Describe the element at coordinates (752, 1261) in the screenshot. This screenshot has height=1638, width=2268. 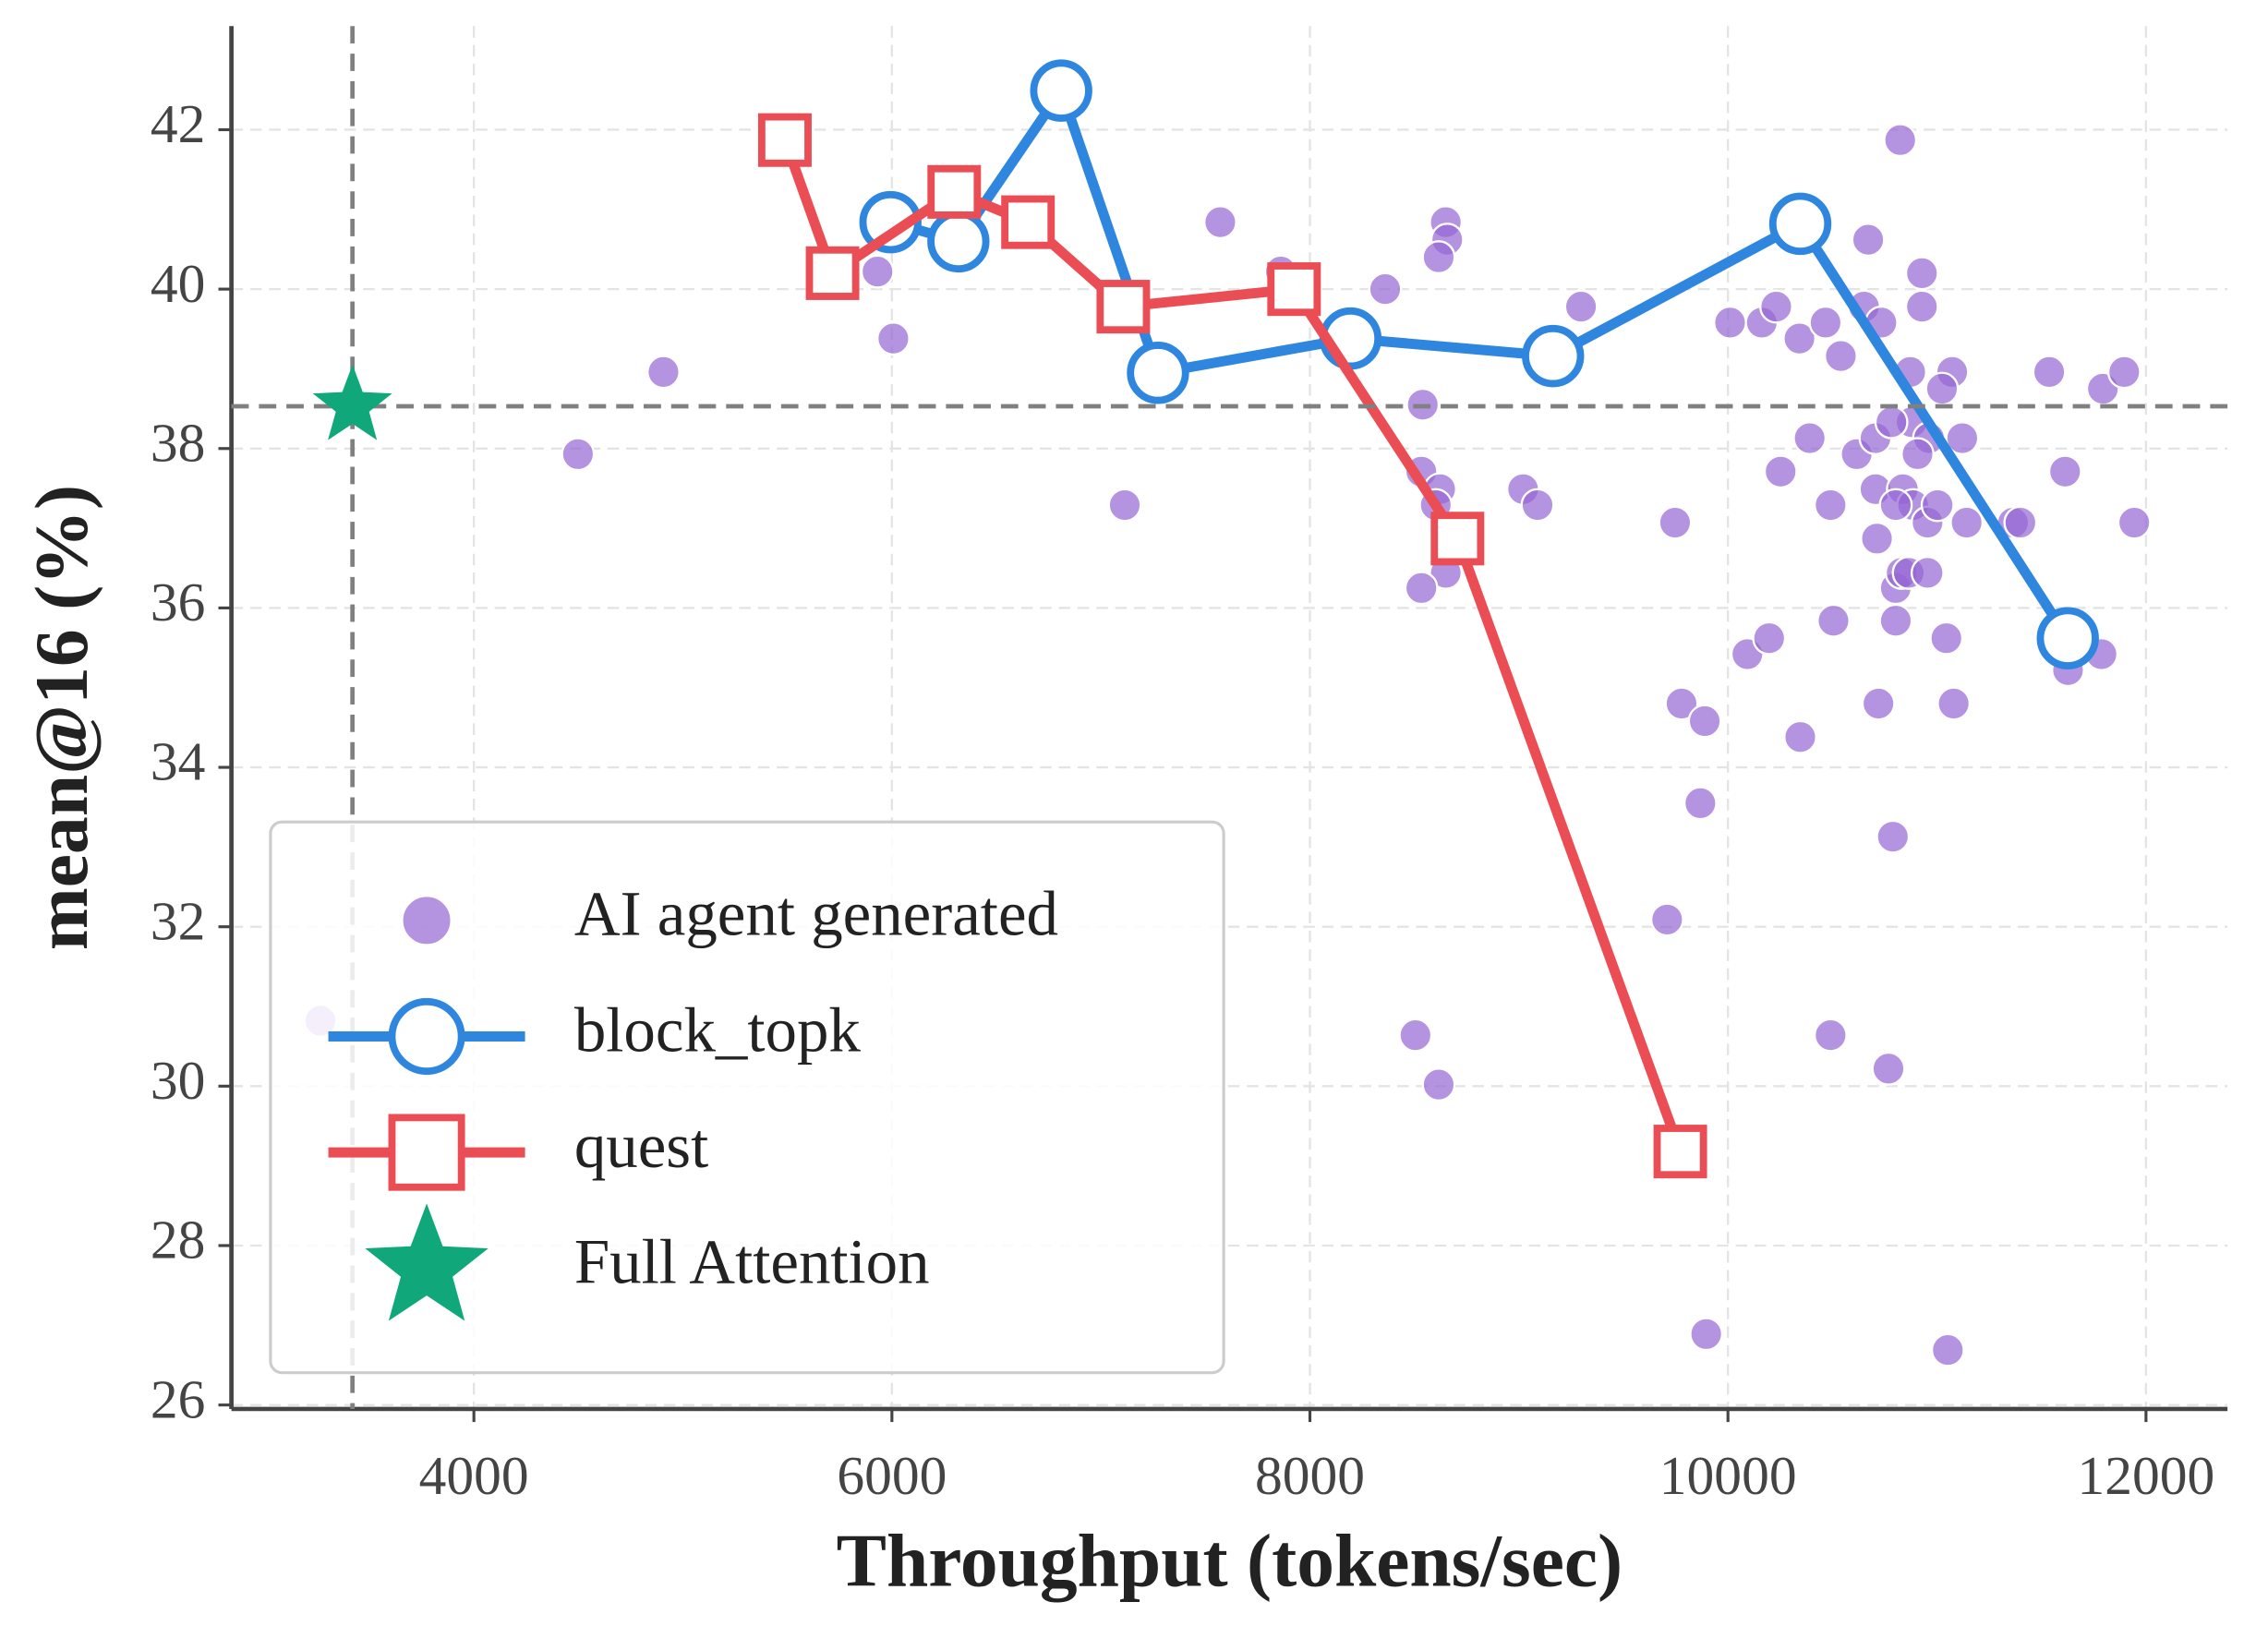
I see `legend-label: Full Attention` at that location.